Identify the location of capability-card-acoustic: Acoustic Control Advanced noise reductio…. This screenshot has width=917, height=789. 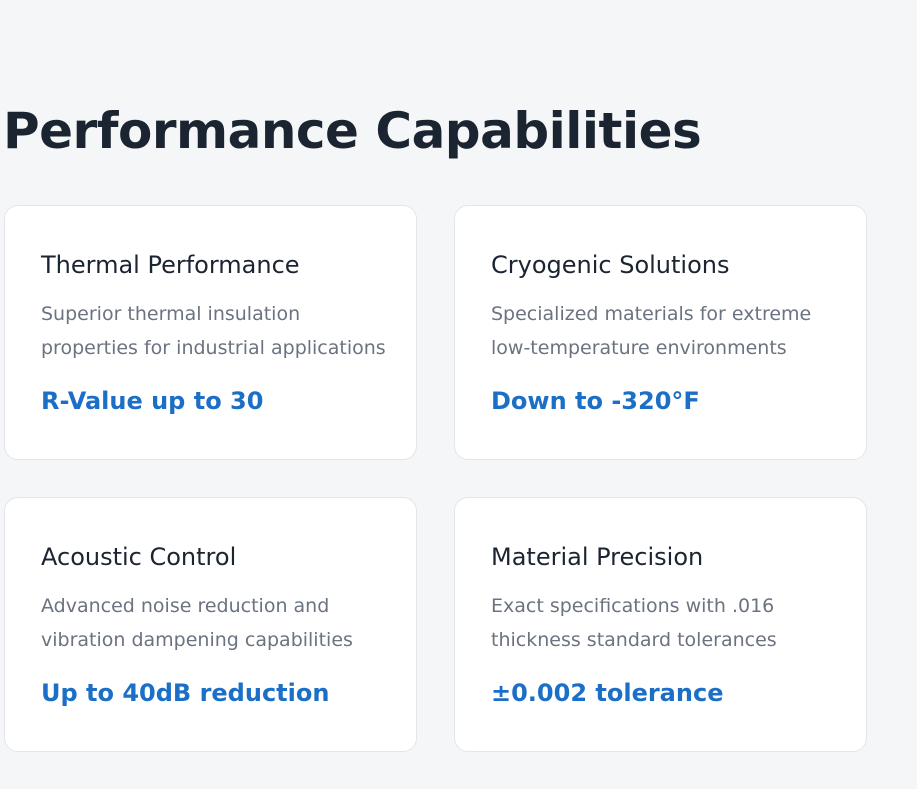
(210, 624).